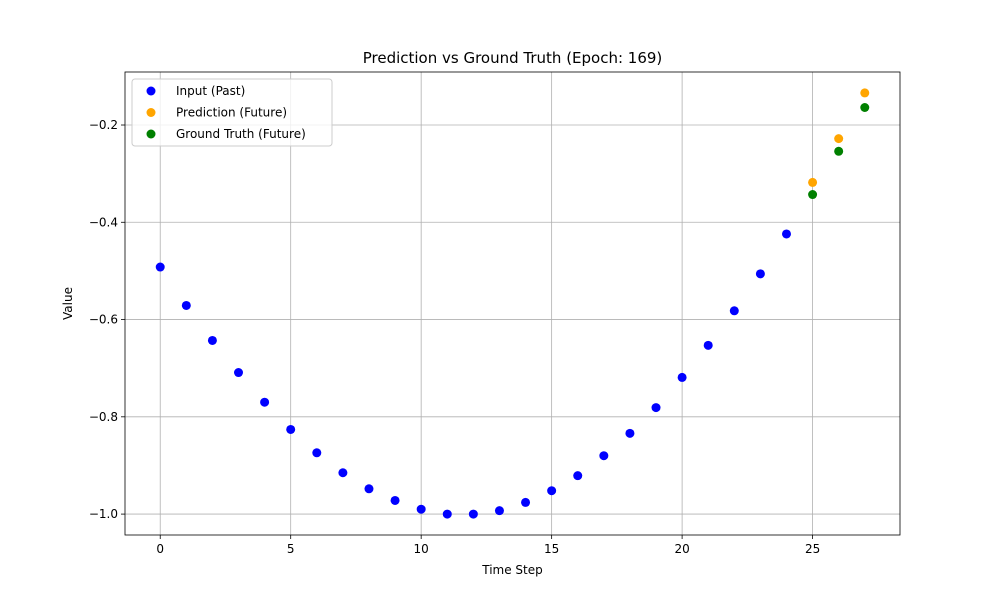 The image size is (1000, 600). Describe the element at coordinates (291, 549) in the screenshot. I see `x-tick-label: 5` at that location.